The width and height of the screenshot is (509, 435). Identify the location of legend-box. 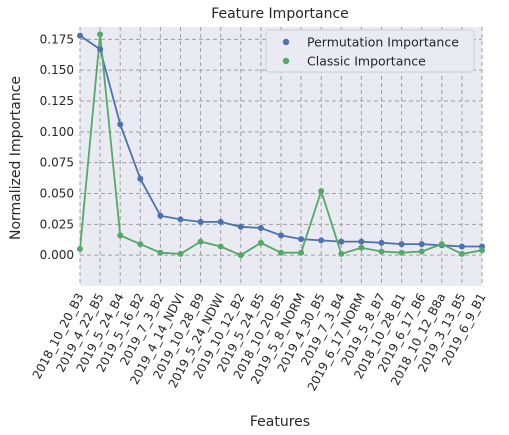
(370, 51).